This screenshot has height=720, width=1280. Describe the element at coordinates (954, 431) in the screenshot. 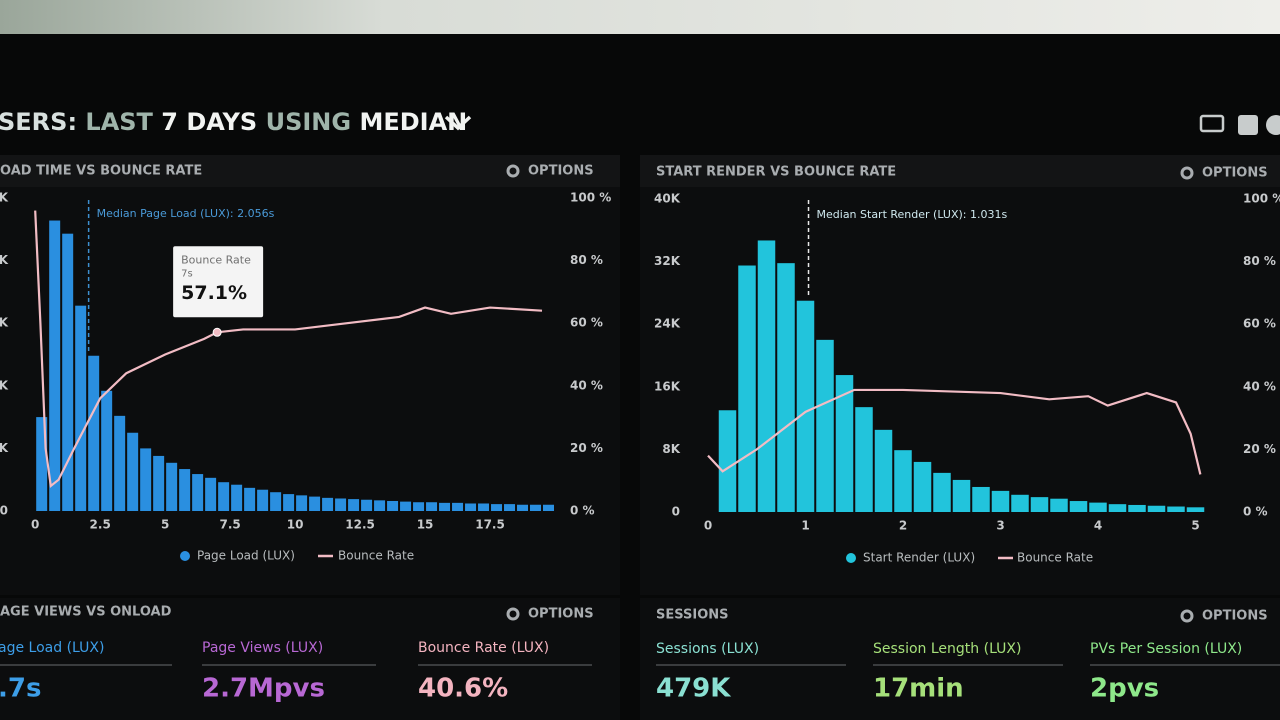

I see `bounce-rate-line` at that location.